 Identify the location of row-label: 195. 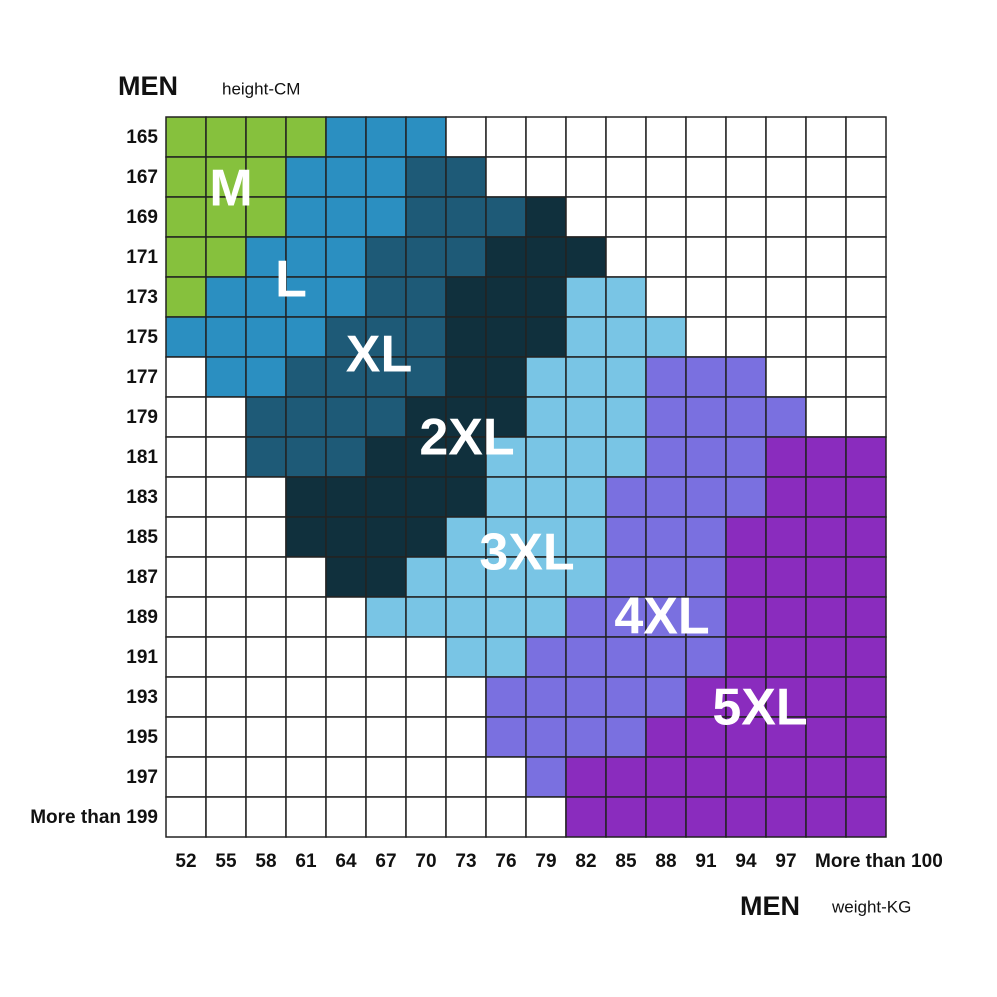
(142, 737).